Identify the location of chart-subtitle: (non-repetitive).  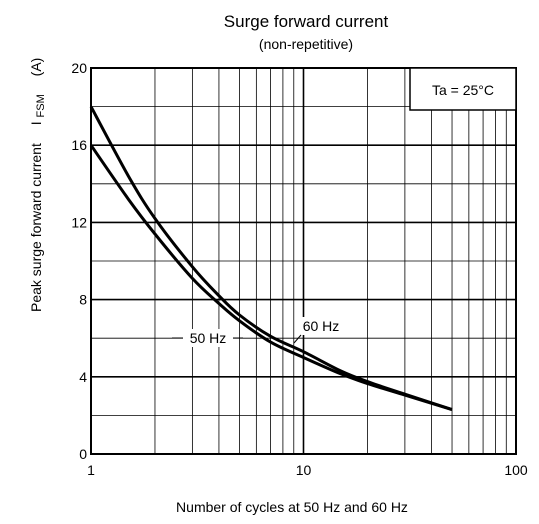
(306, 44).